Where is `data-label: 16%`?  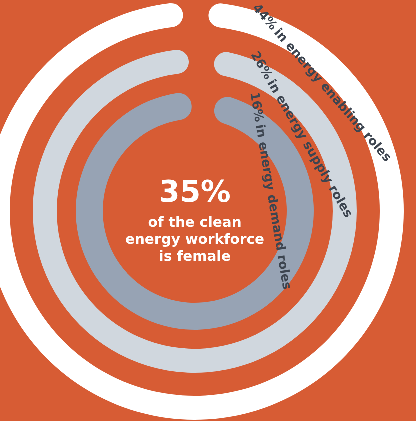 data-label: 16% is located at coordinates (258, 107).